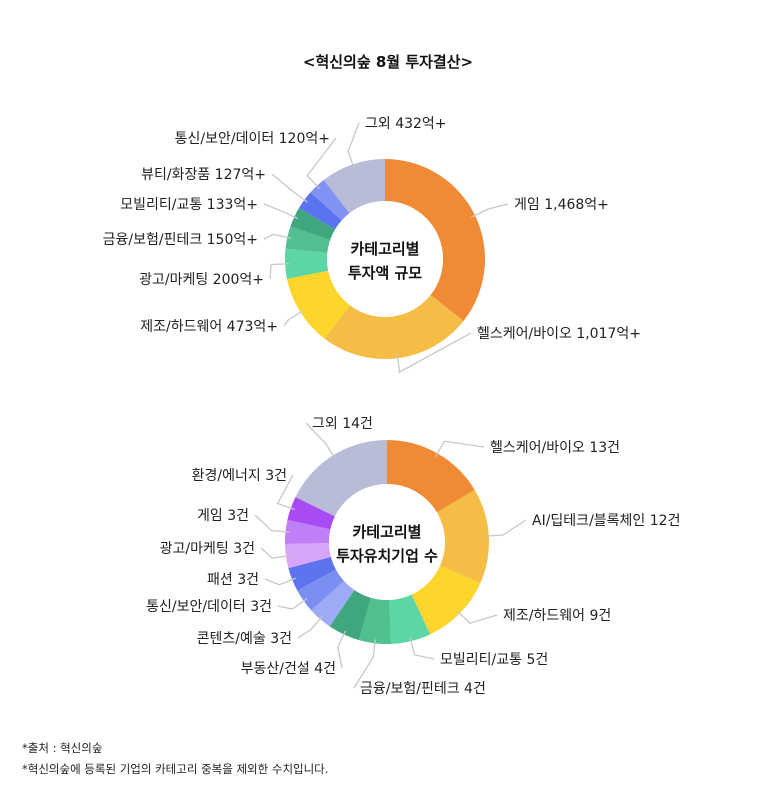 The image size is (776, 802). I want to click on donut1-label-10: 게임 3건, so click(223, 516).